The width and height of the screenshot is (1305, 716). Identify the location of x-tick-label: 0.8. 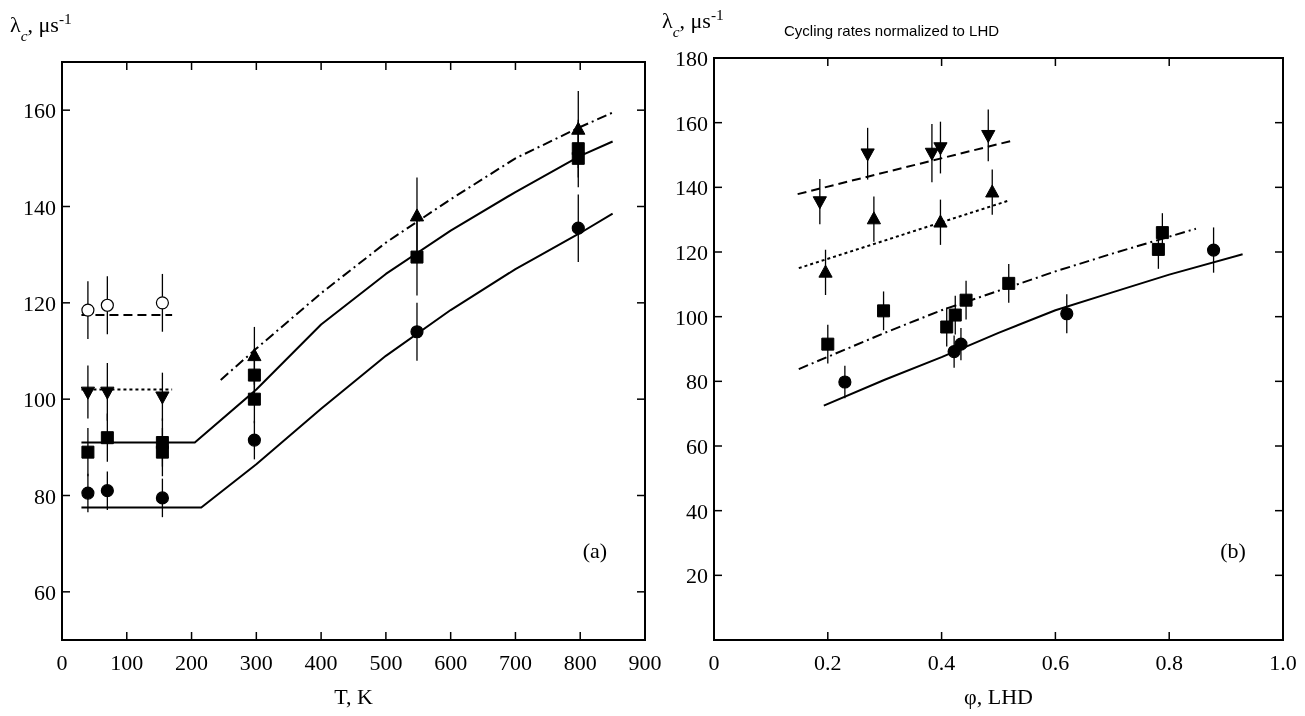
(1169, 662).